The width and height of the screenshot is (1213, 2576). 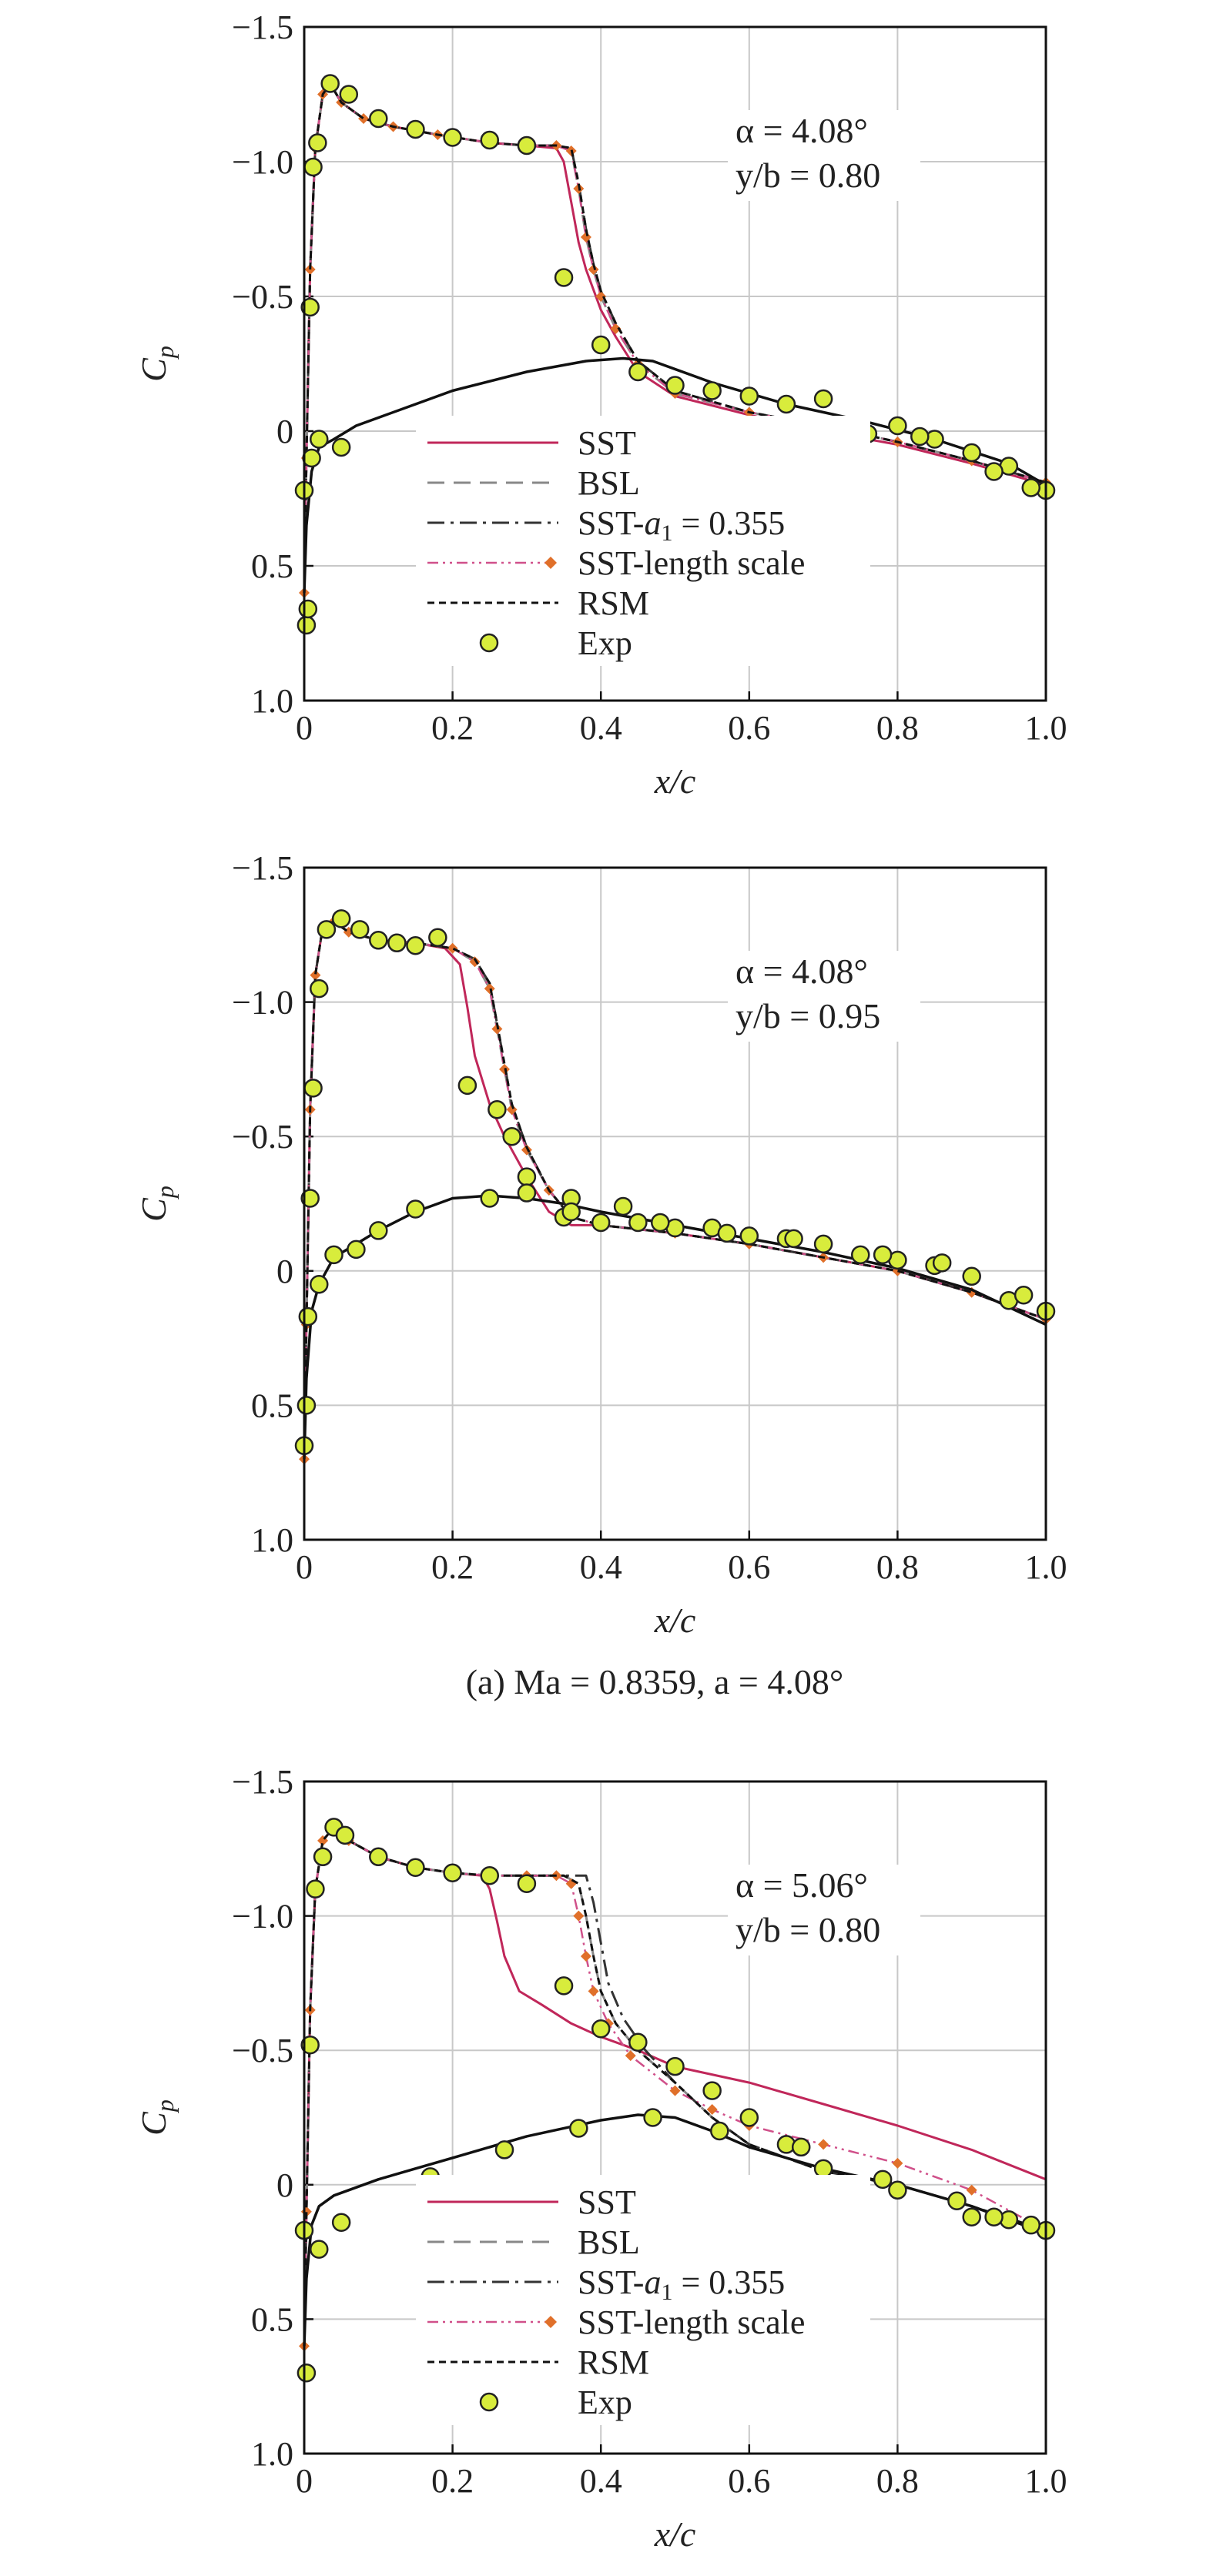 I want to click on legend-swatch-marker, so click(x=551, y=2322).